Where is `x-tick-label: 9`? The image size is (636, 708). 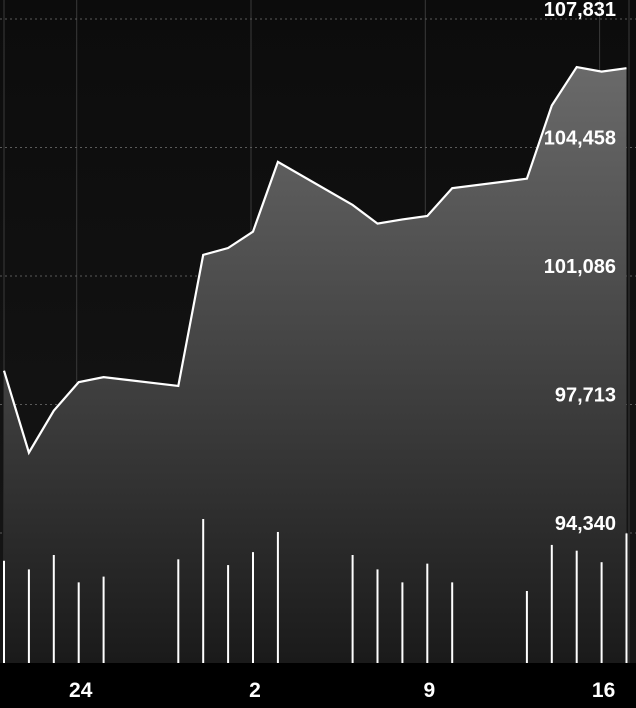 x-tick-label: 9 is located at coordinates (429, 690).